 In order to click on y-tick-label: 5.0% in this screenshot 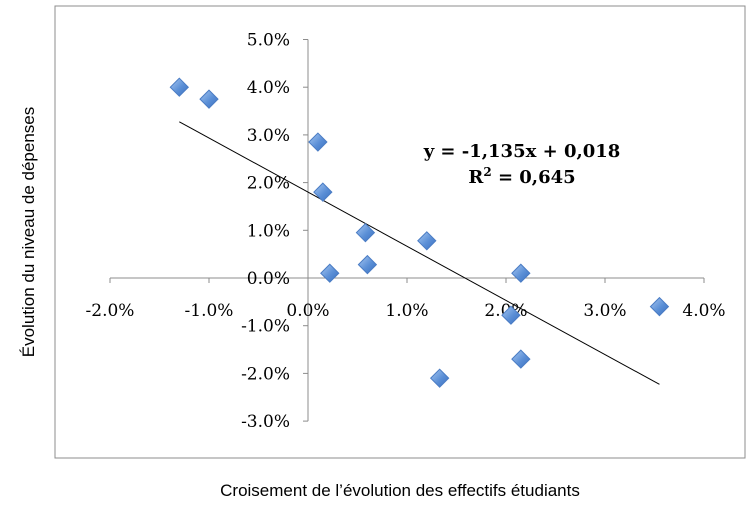, I will do `click(268, 41)`.